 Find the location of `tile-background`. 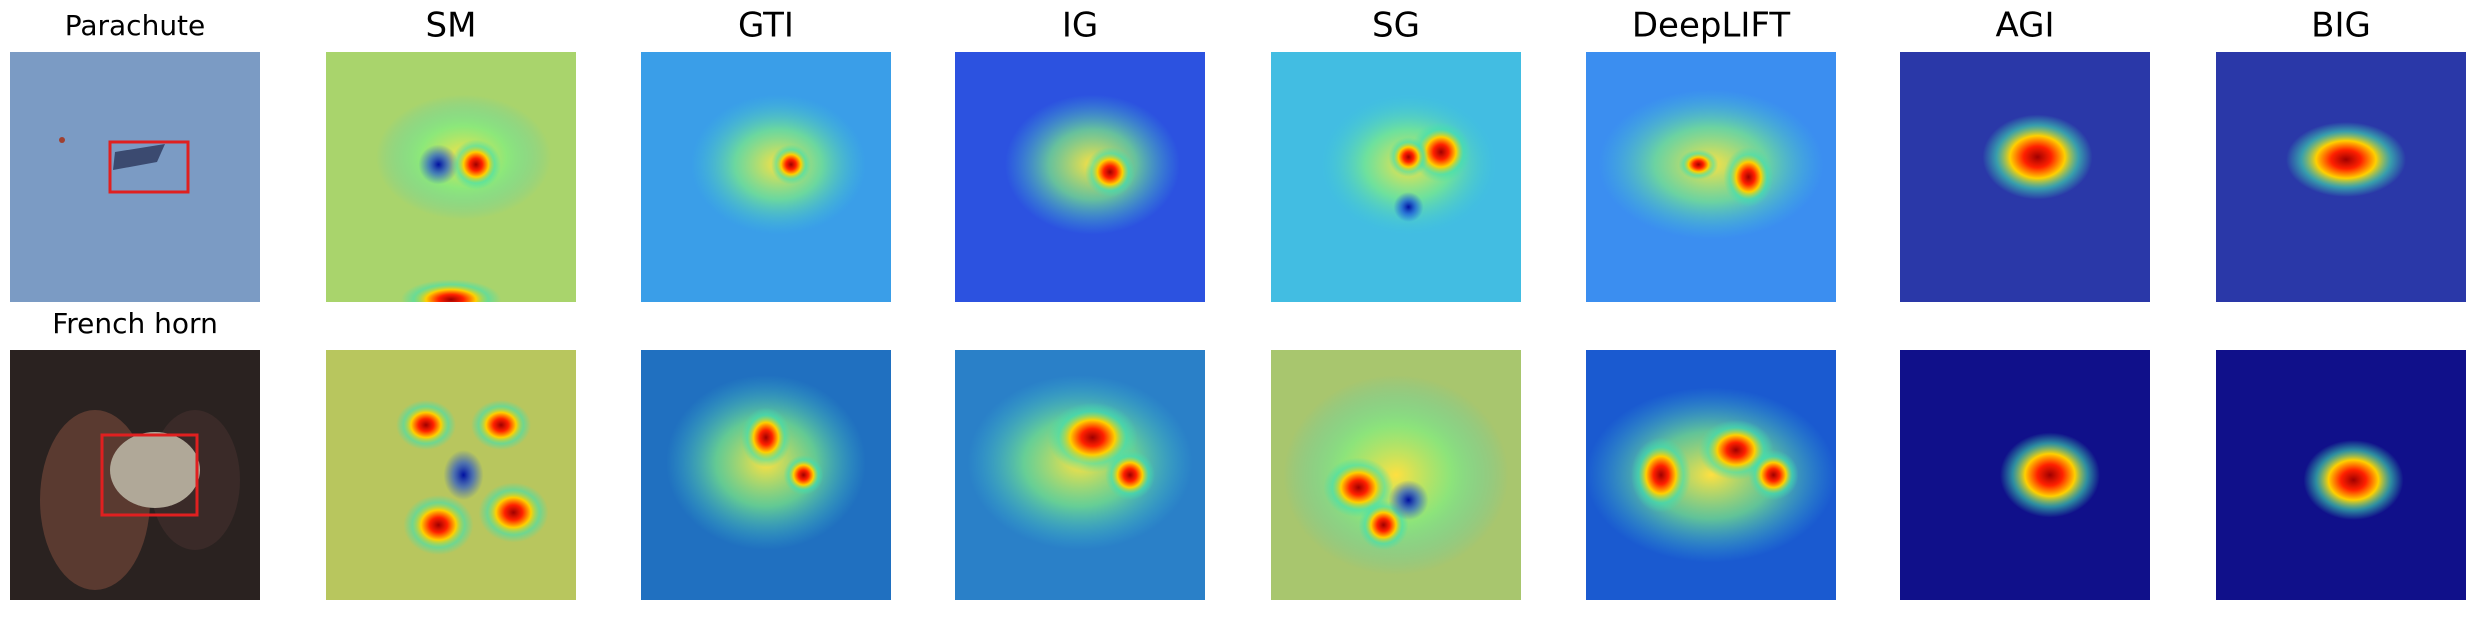

tile-background is located at coordinates (135, 177).